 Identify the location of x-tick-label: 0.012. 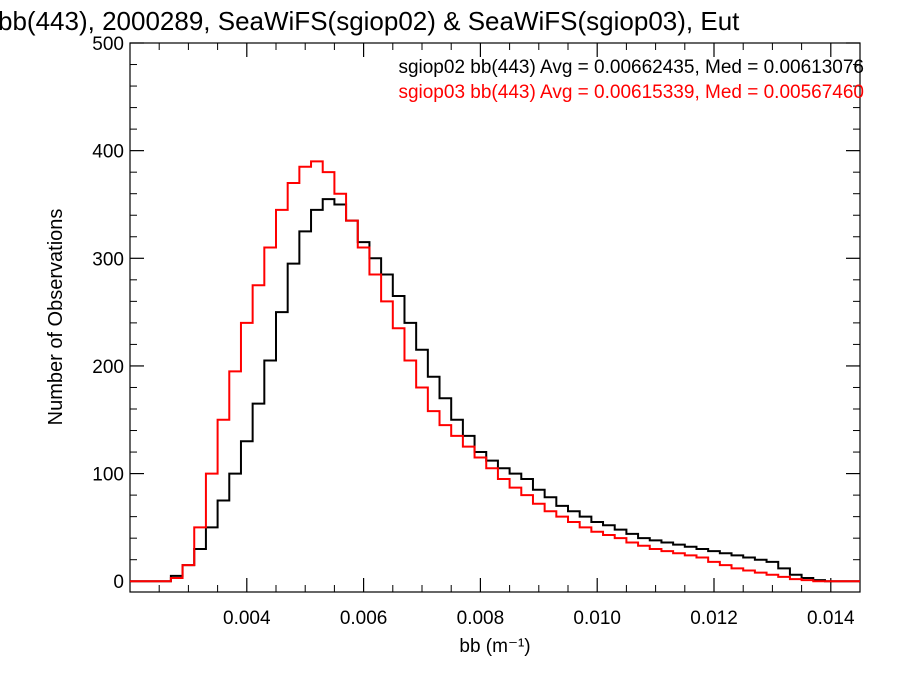
(714, 618).